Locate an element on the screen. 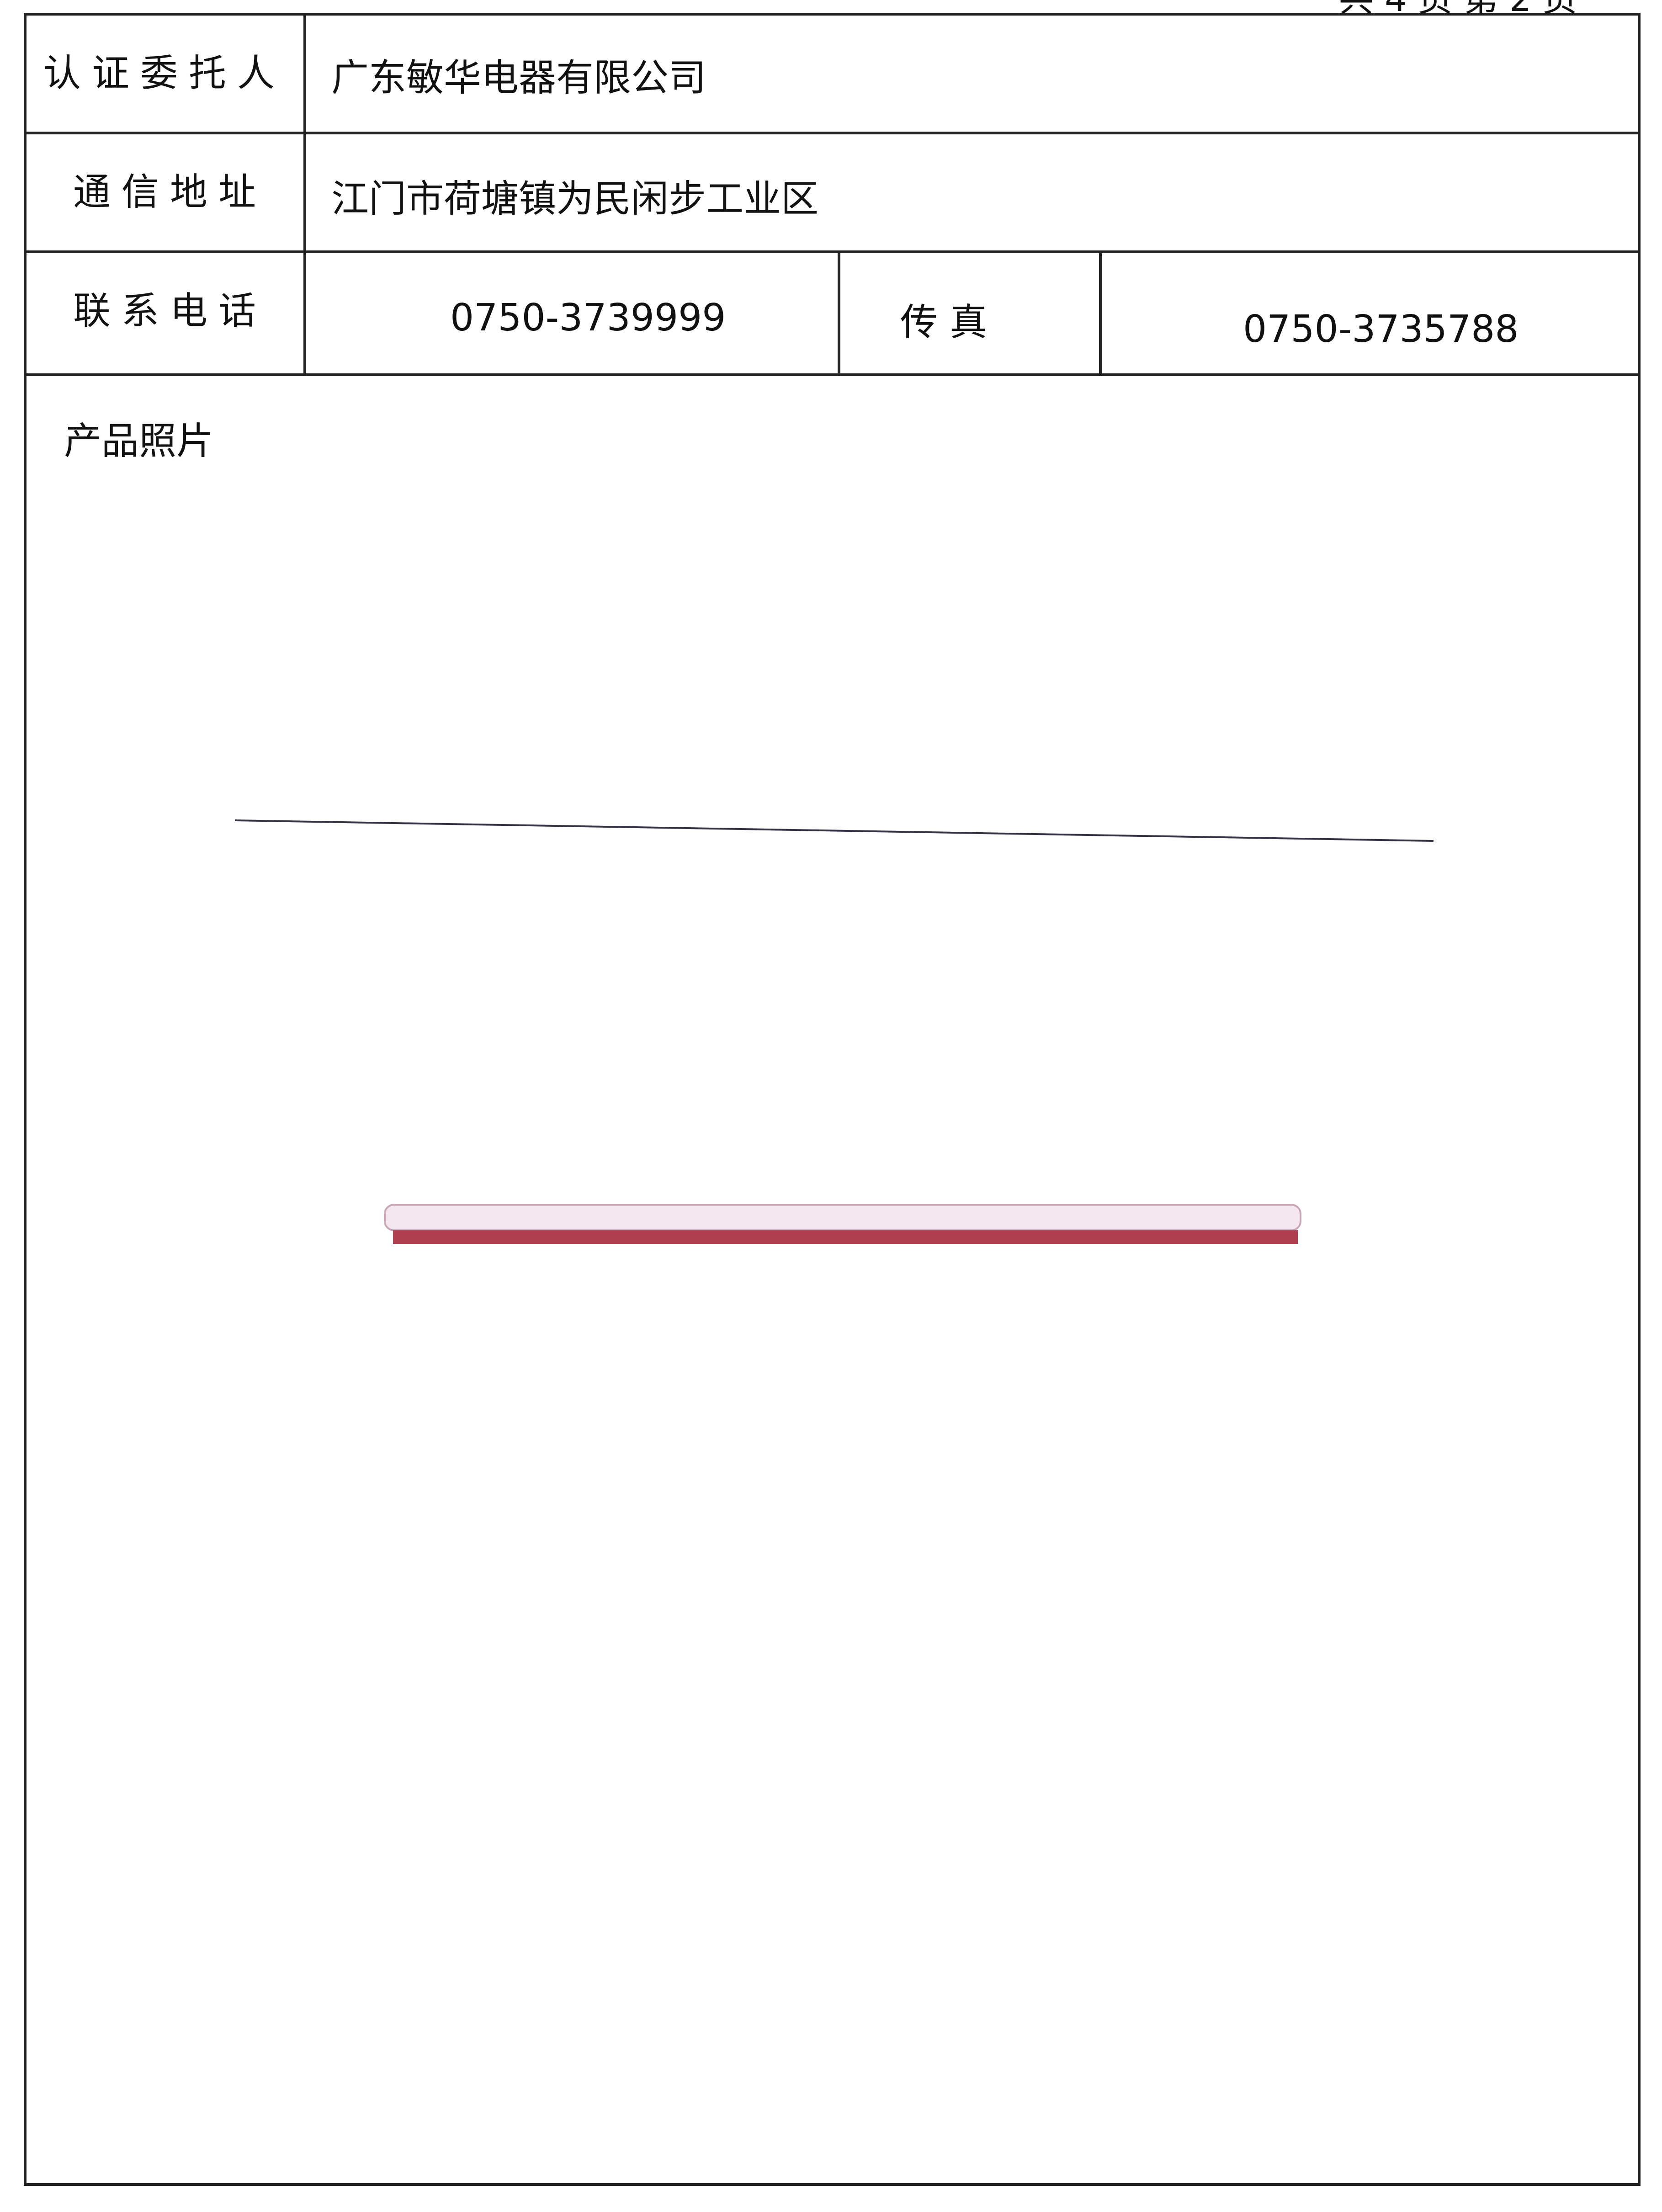 The height and width of the screenshot is (2212, 1662). value: 0750-3735788 is located at coordinates (1381, 329).